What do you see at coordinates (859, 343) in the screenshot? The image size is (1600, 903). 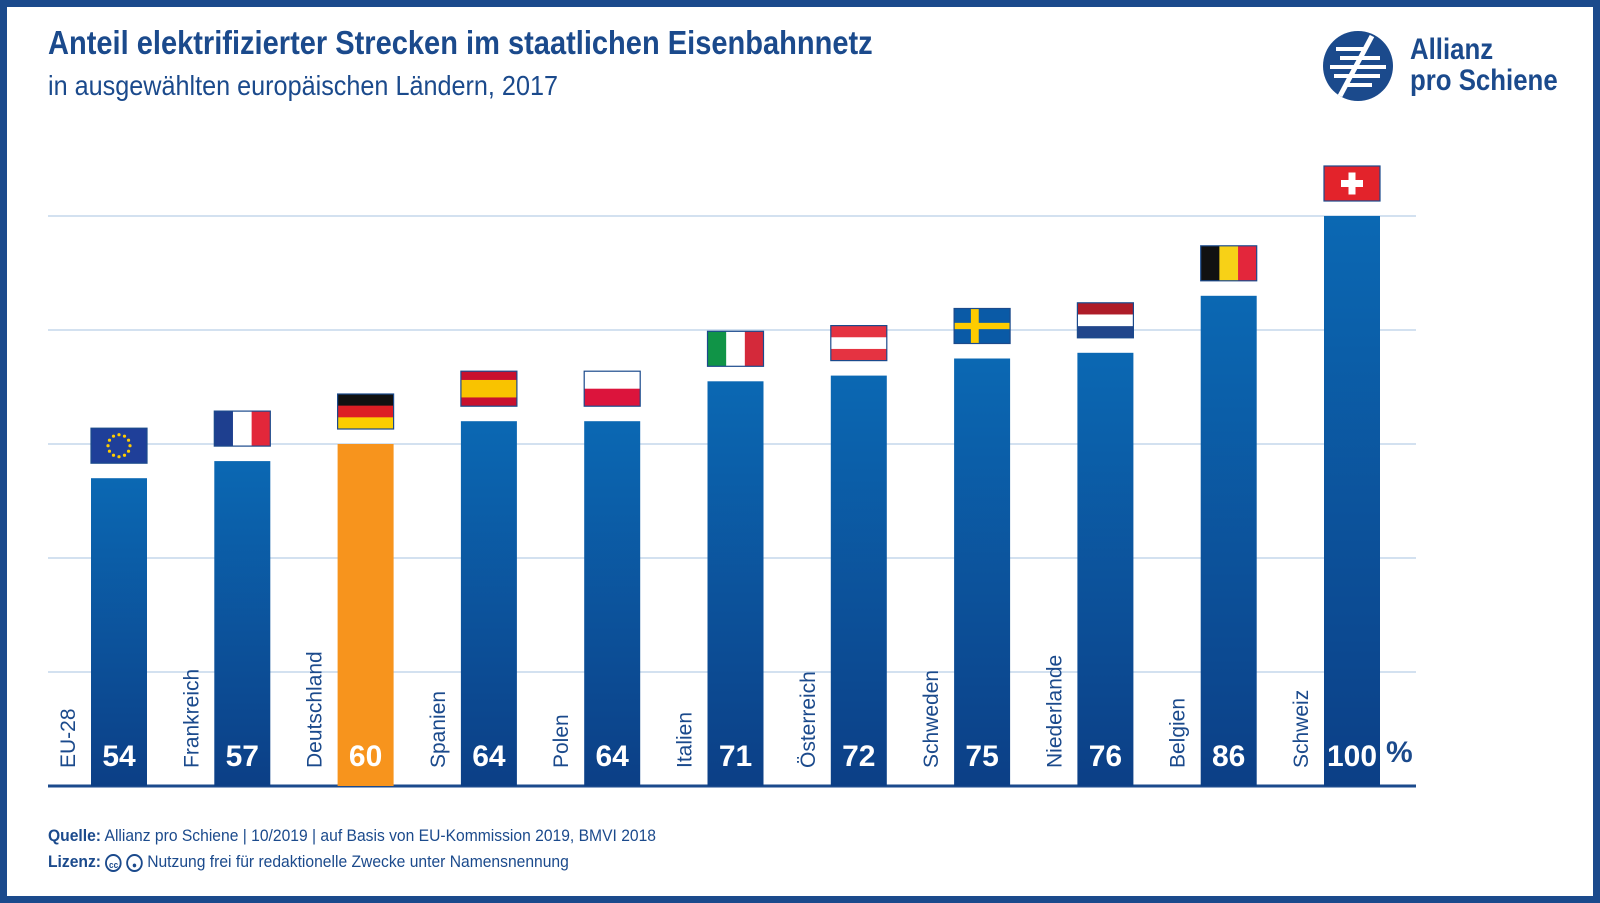 I see `flag-austria-icon` at bounding box center [859, 343].